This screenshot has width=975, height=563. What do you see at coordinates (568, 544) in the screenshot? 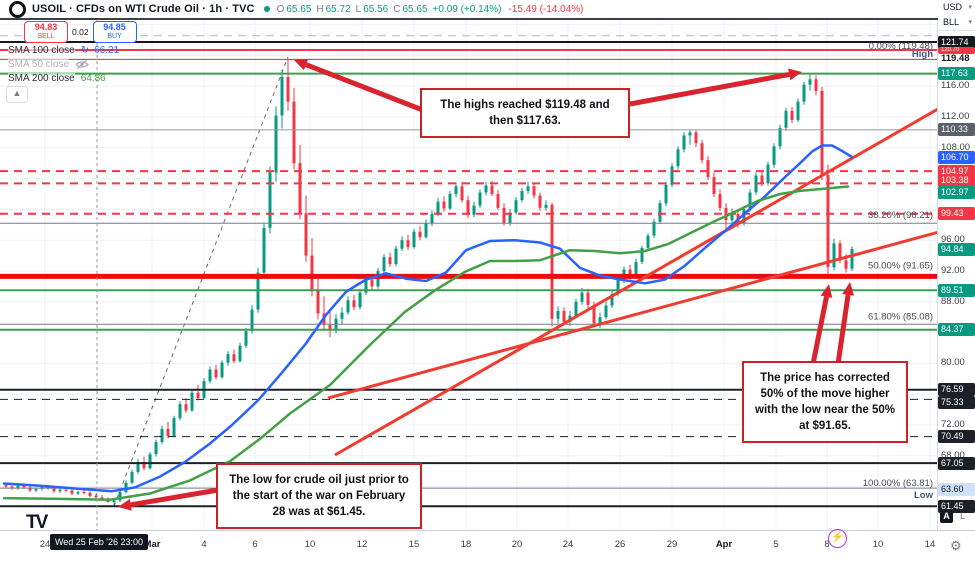
I see `time-label: 24` at bounding box center [568, 544].